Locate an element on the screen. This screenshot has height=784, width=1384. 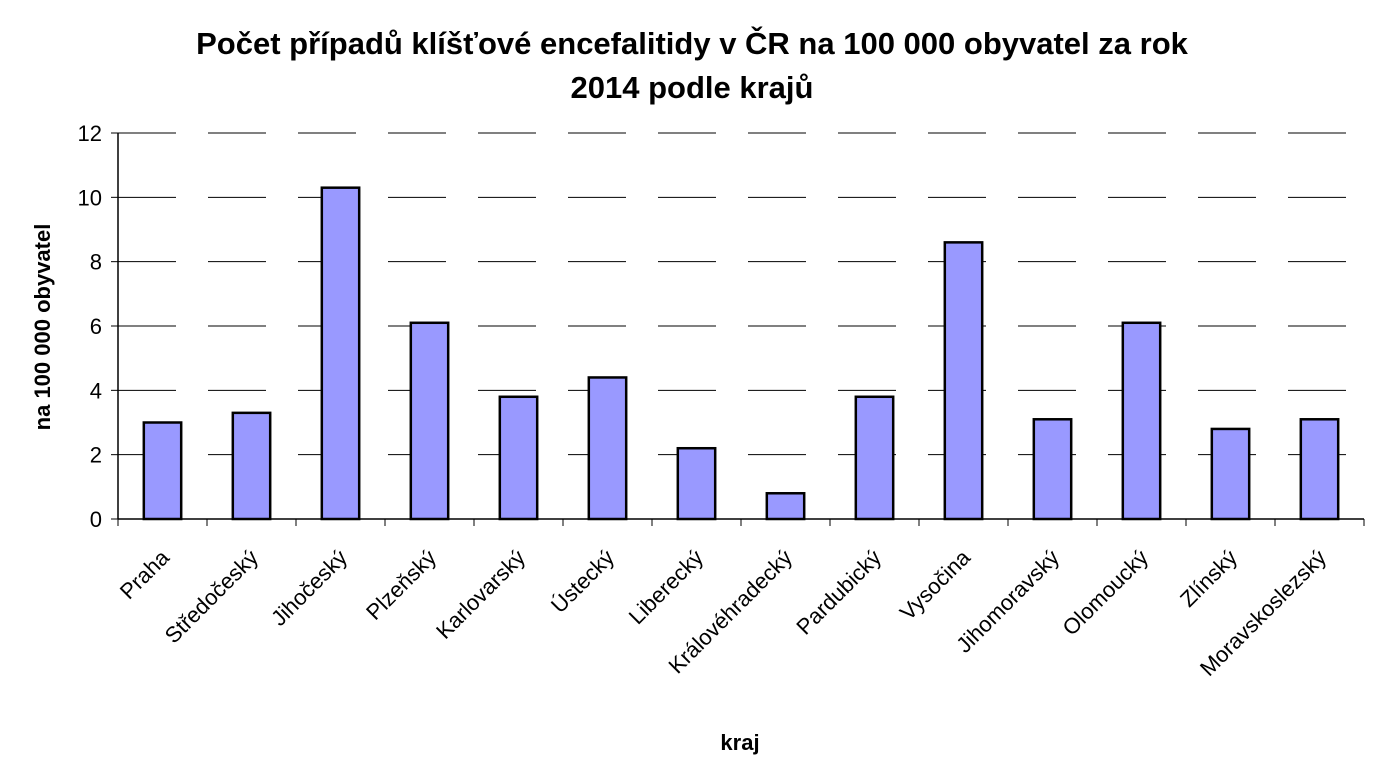
y-axis: 0 2 4 6 8 10 12 is located at coordinates (98, 326).